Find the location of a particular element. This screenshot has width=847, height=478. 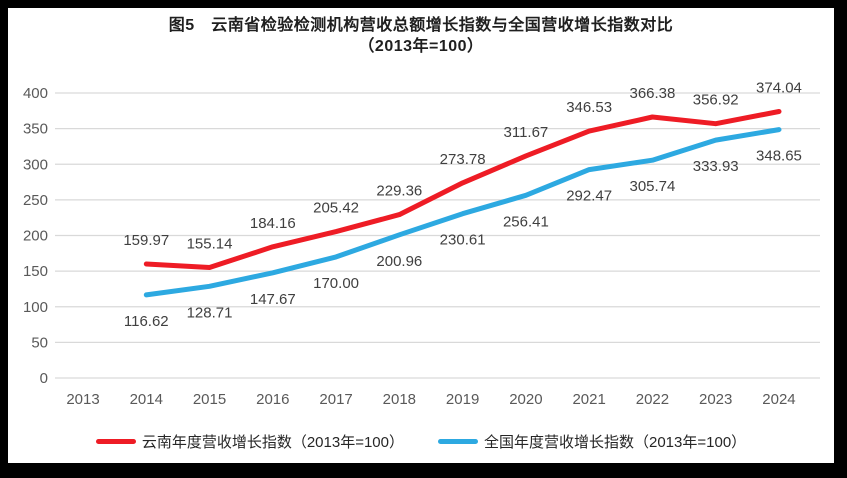

data-label-series0-2019: 273.78 is located at coordinates (463, 159).